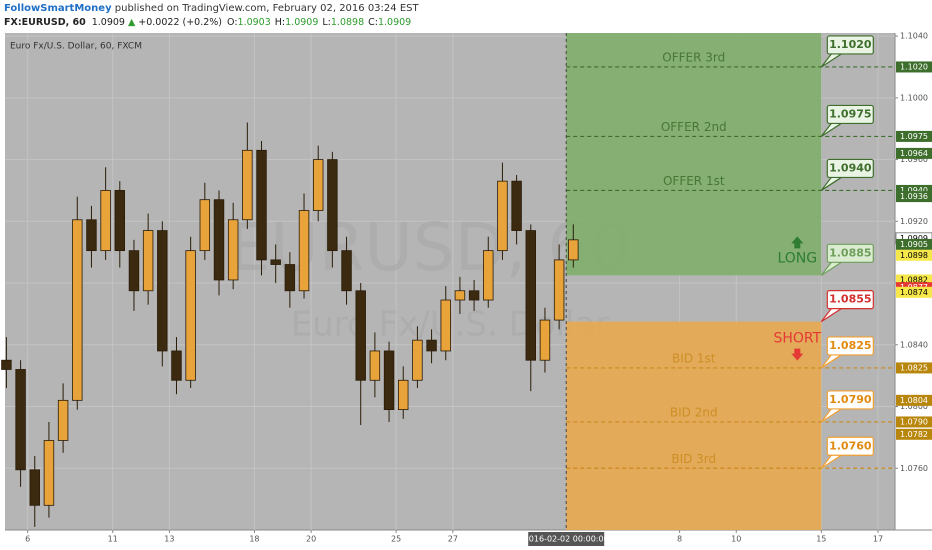  Describe the element at coordinates (694, 358) in the screenshot. I see `level-label: BID 1st` at that location.